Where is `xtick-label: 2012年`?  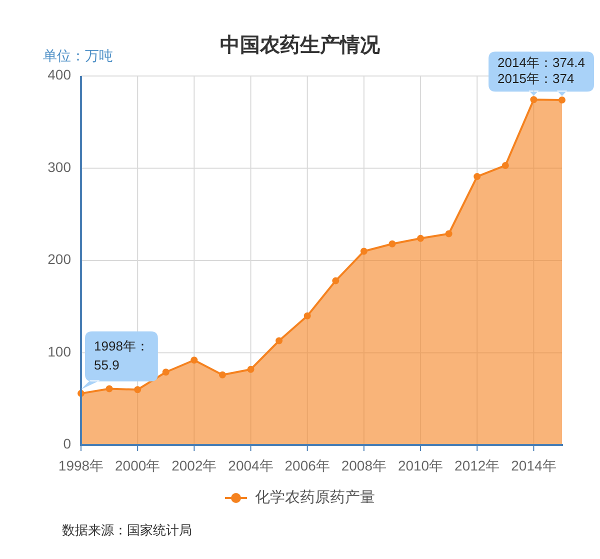
xtick-label: 2012年 is located at coordinates (477, 466).